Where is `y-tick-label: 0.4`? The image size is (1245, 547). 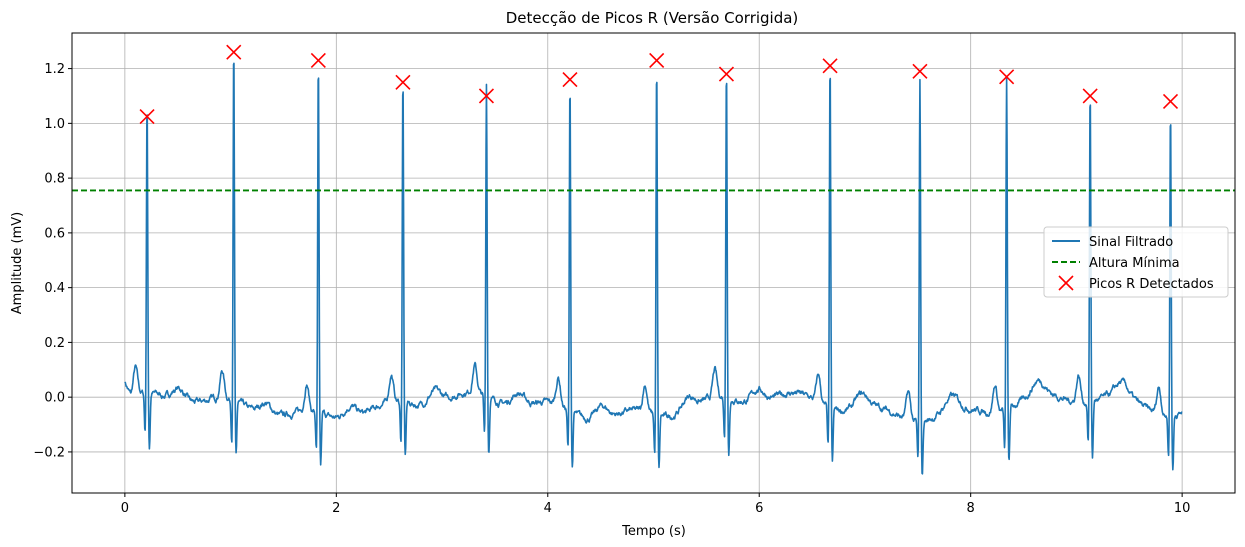 y-tick-label: 0.4 is located at coordinates (54, 288).